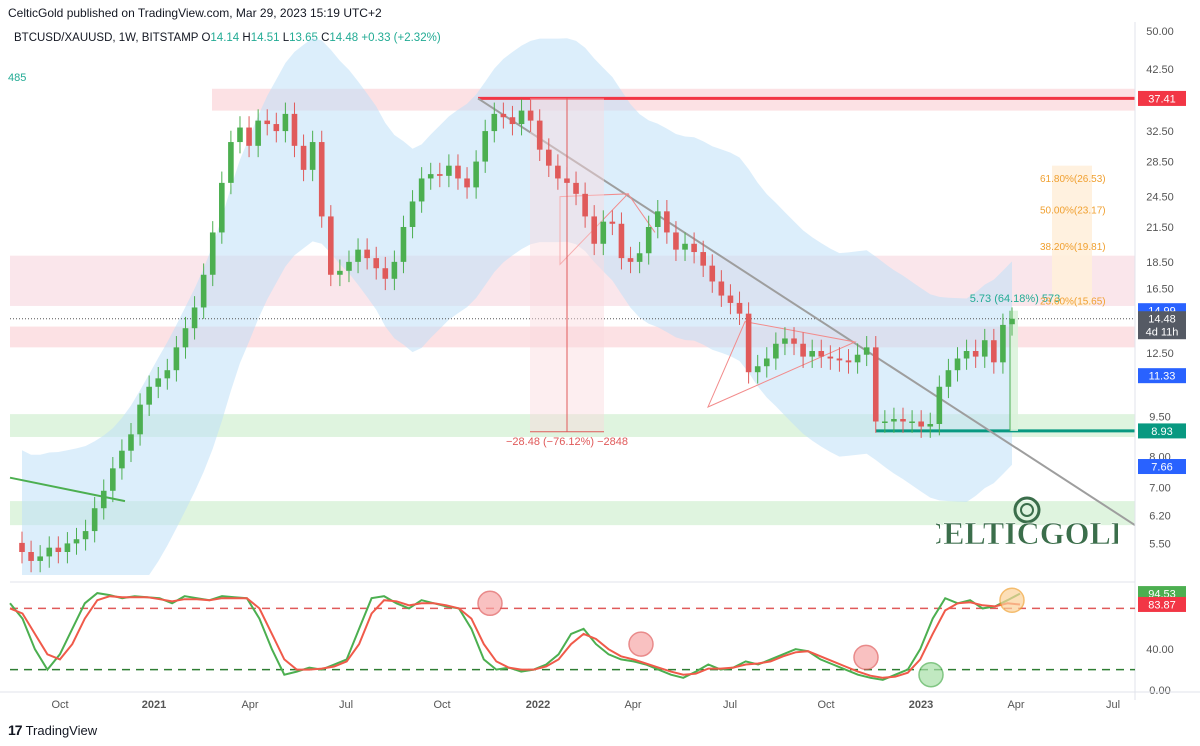 The height and width of the screenshot is (746, 1200). What do you see at coordinates (1162, 333) in the screenshot?
I see `countdown-label: 4d 11h` at bounding box center [1162, 333].